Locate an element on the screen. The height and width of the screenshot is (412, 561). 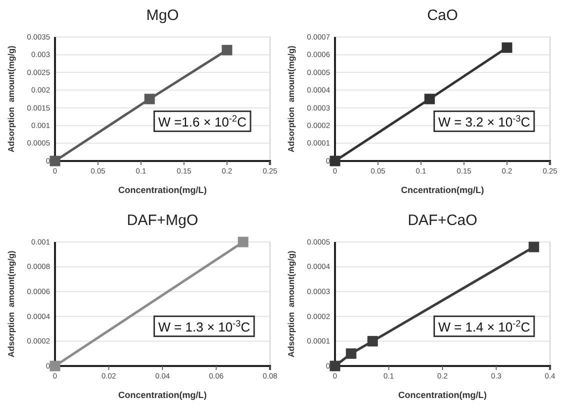
annotation: W =1.6 × 10$^{-2}$C is located at coordinates (202, 121).